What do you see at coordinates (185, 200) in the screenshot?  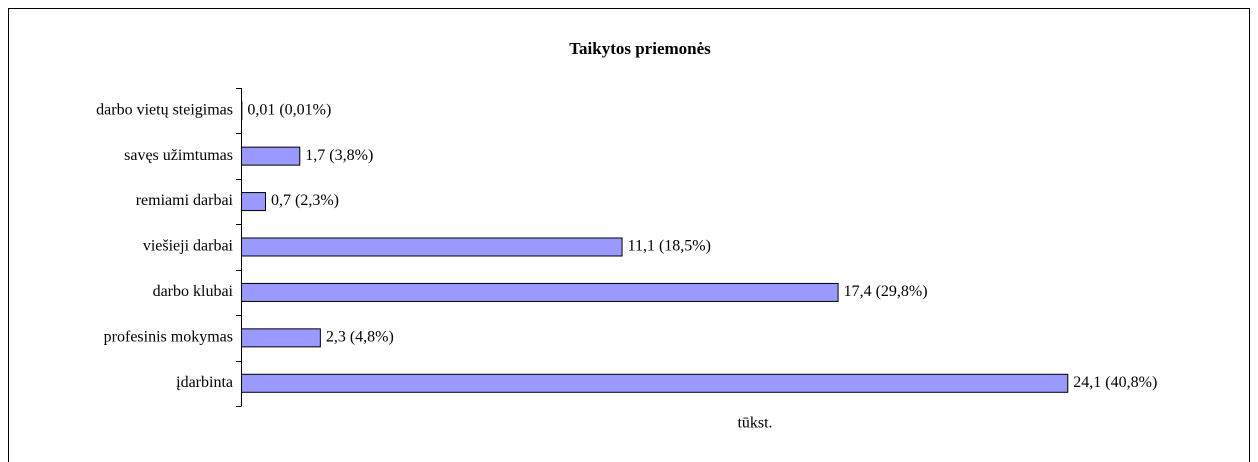 I see `y-tick-label: remiami darbai` at bounding box center [185, 200].